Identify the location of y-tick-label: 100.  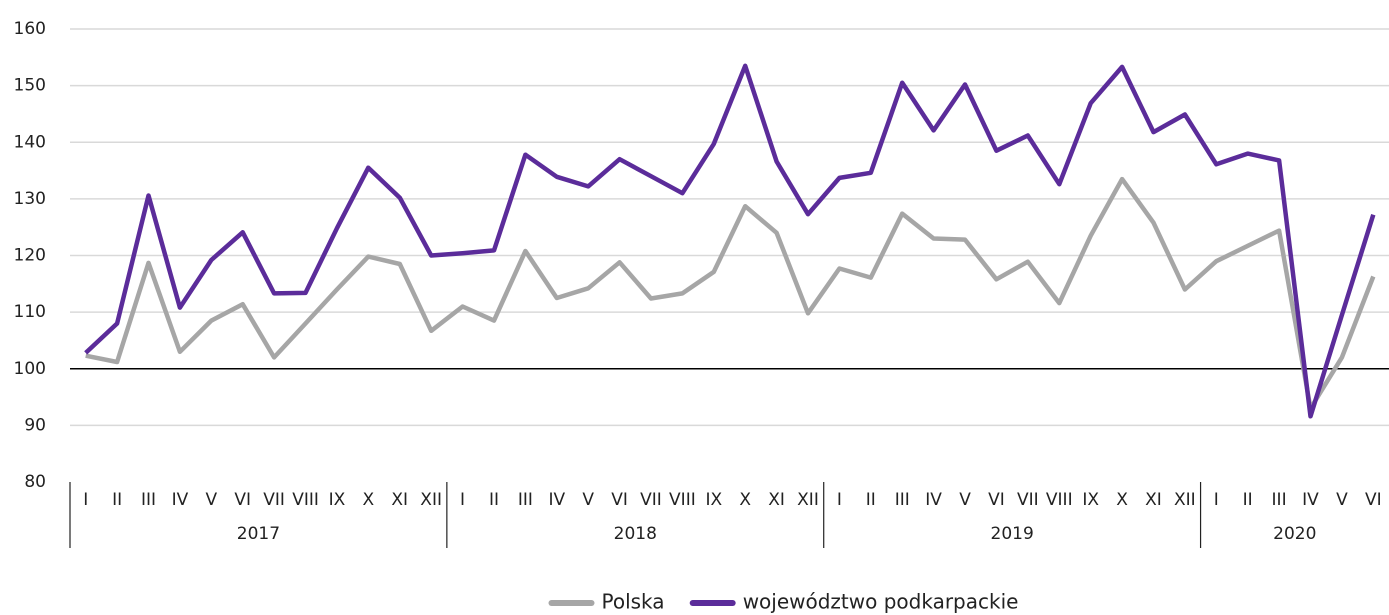
(30, 369).